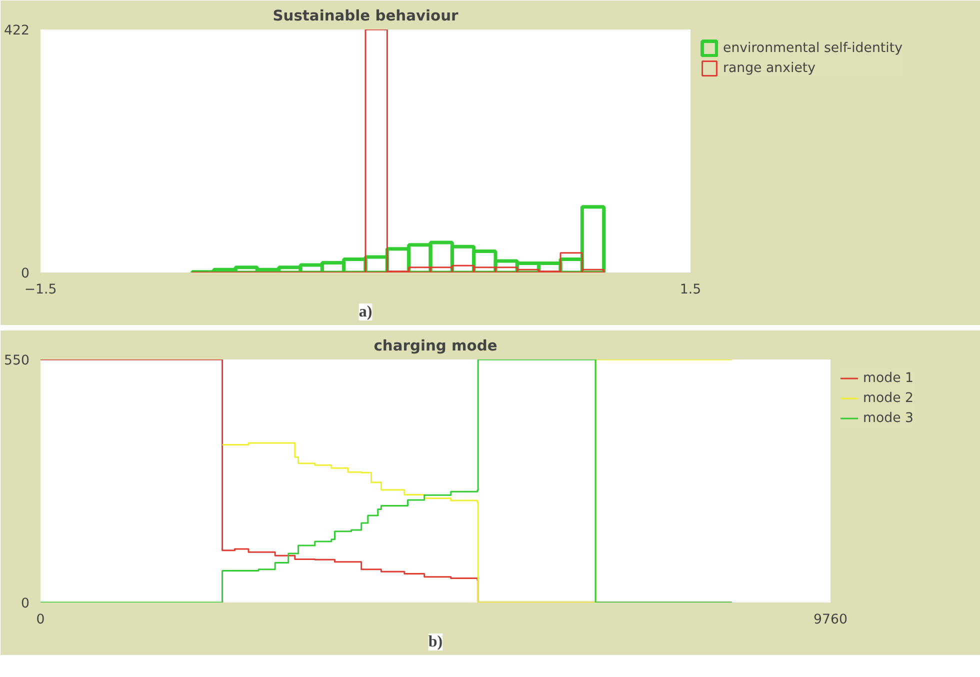 Image resolution: width=980 pixels, height=677 pixels. I want to click on text: a), so click(365, 312).